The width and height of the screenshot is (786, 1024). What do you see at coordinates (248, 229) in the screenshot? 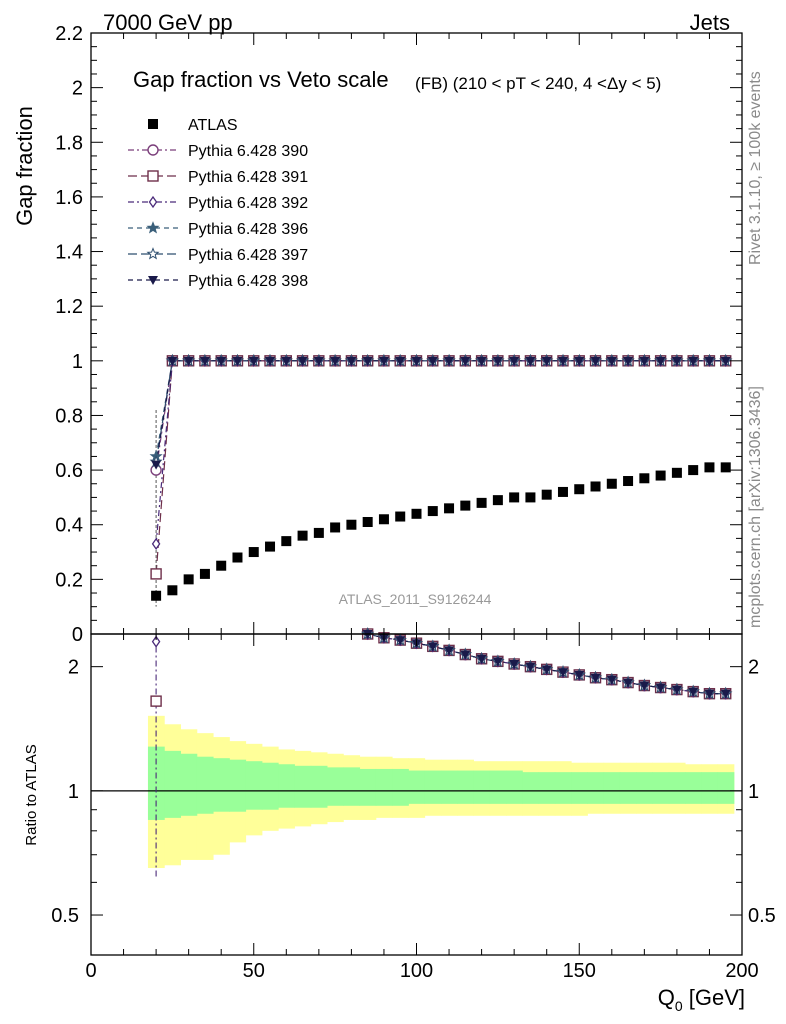
I see `legend-label: Pythia 6.428 396` at bounding box center [248, 229].